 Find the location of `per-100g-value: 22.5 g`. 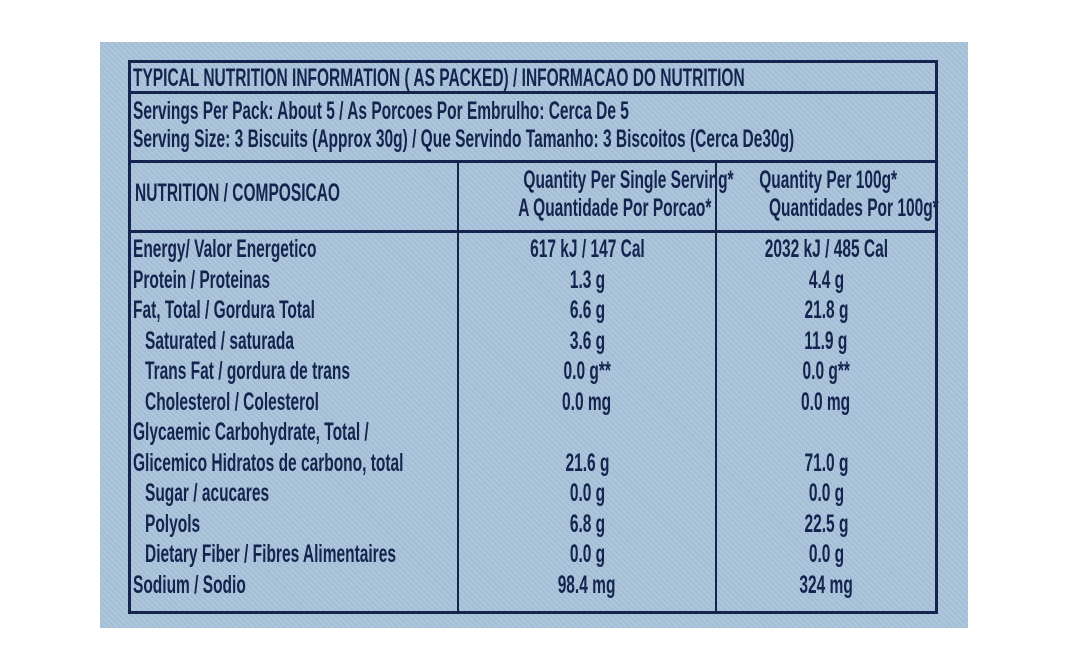

per-100g-value: 22.5 g is located at coordinates (826, 523).